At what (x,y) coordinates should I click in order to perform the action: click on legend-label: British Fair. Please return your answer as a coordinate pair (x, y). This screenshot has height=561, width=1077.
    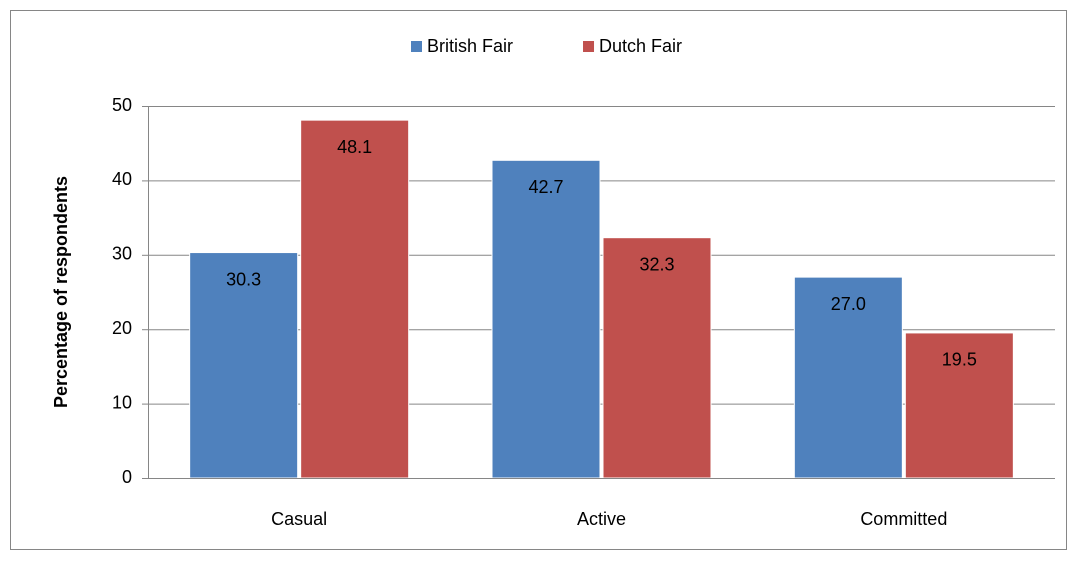
    Looking at the image, I should click on (470, 46).